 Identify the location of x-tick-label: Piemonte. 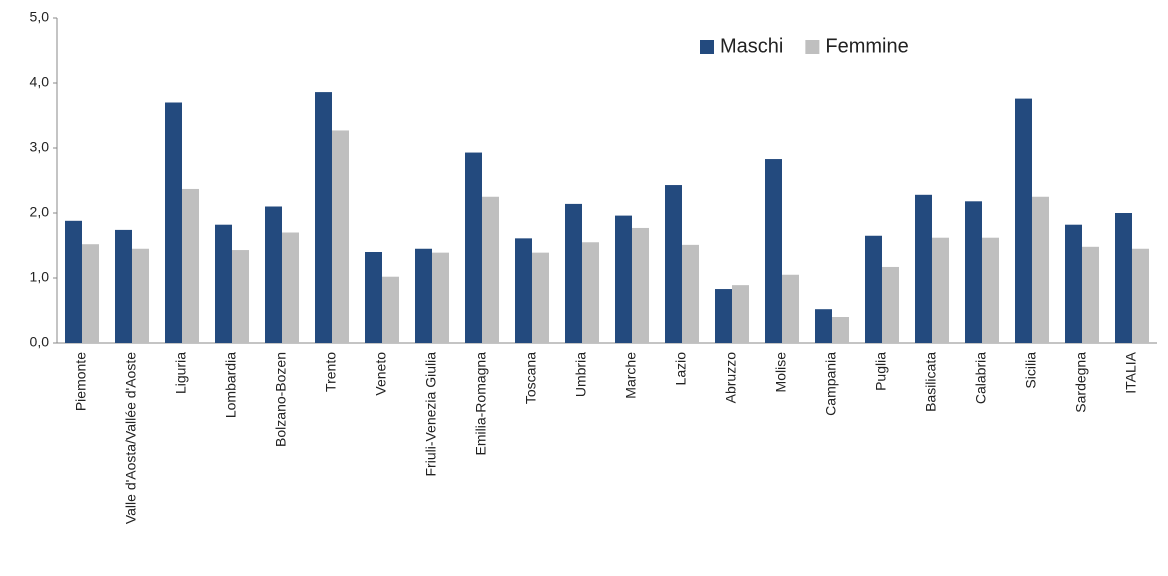
(81, 381).